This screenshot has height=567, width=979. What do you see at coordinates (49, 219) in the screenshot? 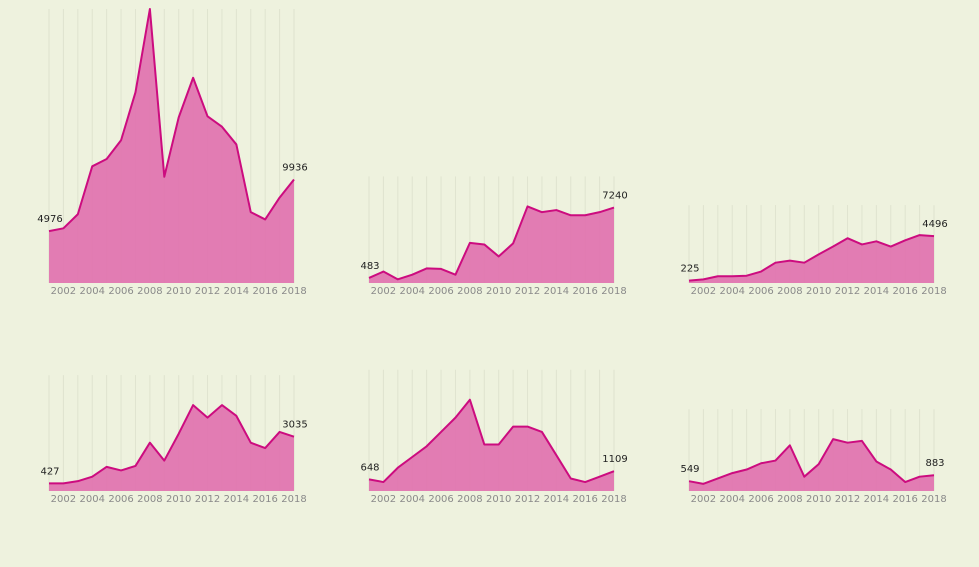
I see `first-value-label: 4976` at bounding box center [49, 219].